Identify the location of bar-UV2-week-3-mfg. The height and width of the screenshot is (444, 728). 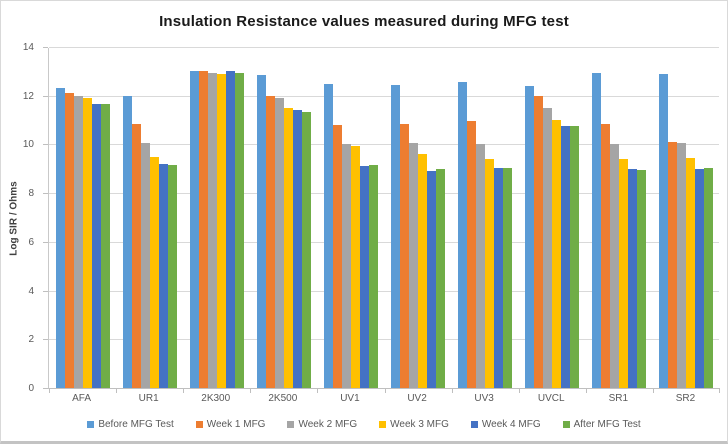
(423, 271).